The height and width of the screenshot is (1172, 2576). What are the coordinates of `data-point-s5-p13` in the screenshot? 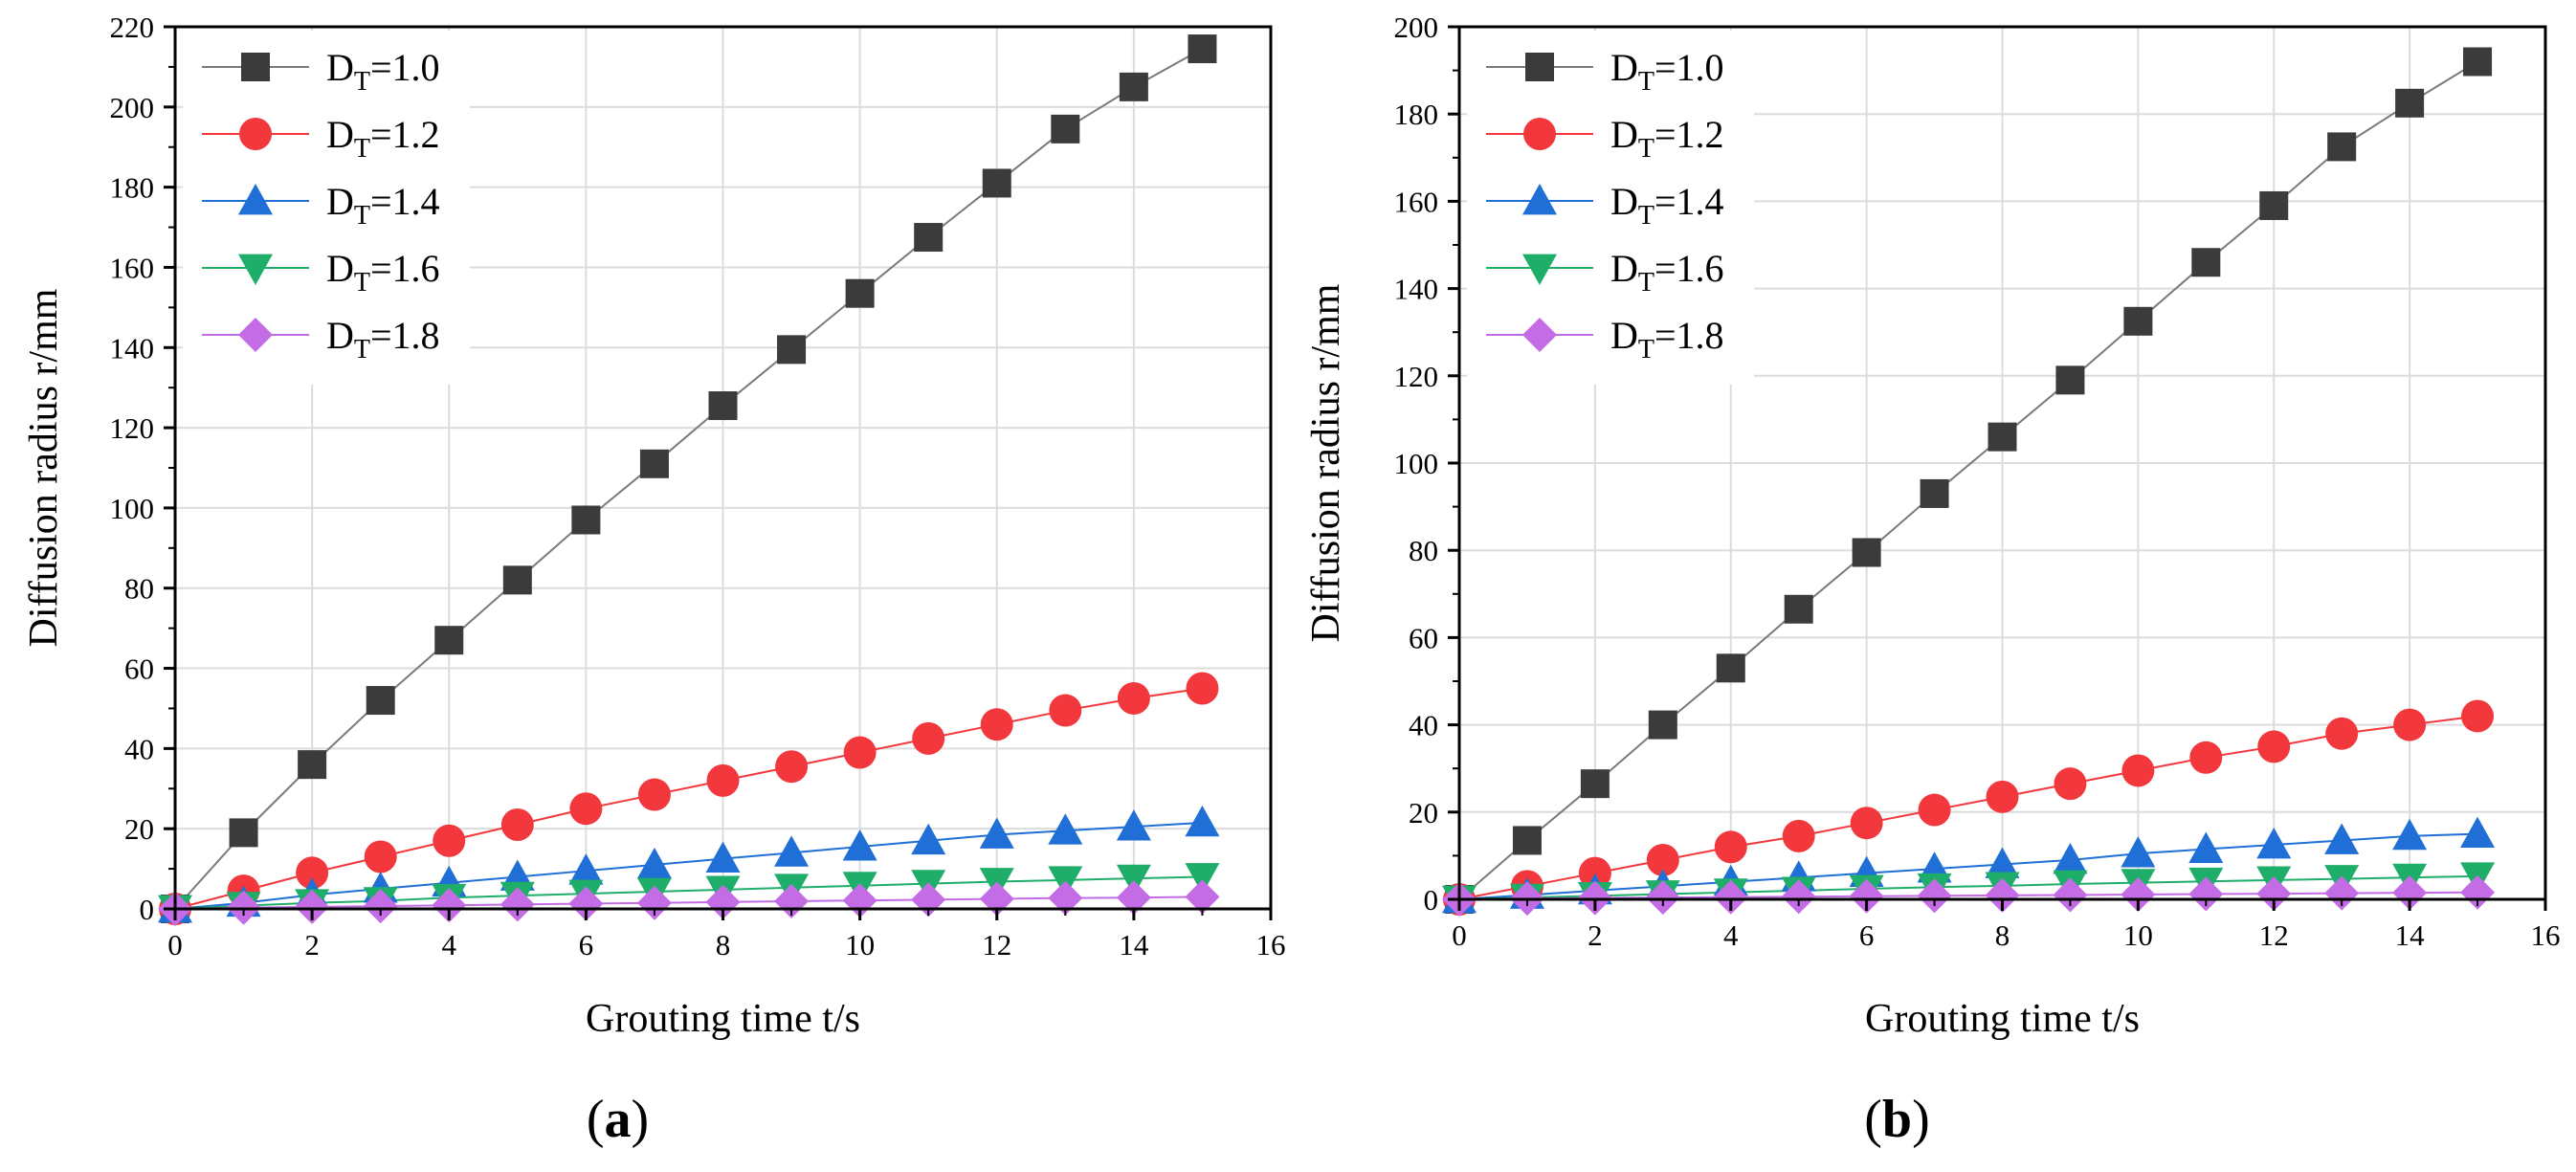 It's located at (1065, 898).